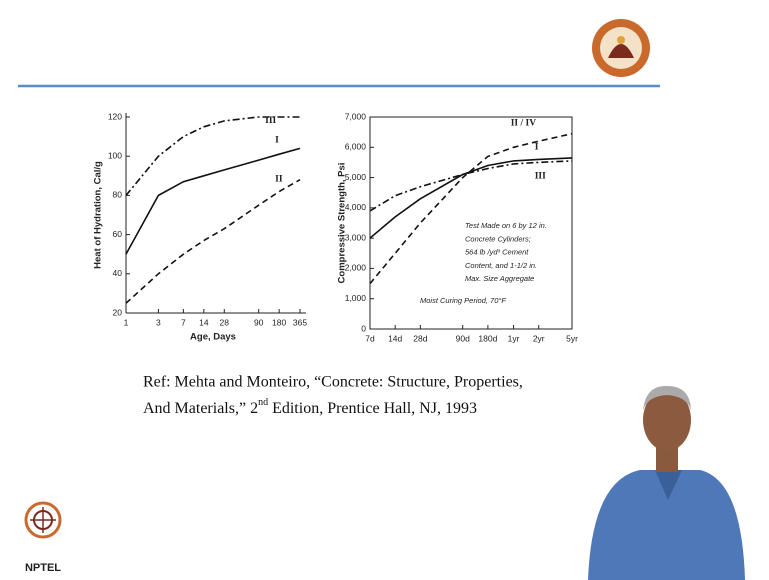 The image size is (769, 580). I want to click on x-tick-label: 365, so click(300, 322).